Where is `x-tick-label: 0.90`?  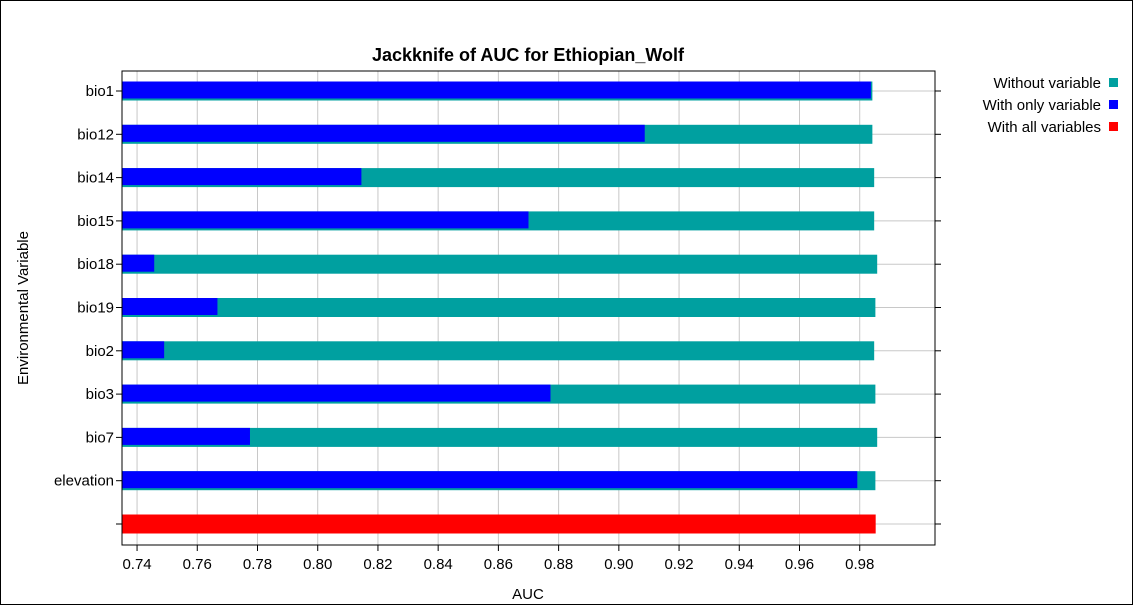 x-tick-label: 0.90 is located at coordinates (618, 564).